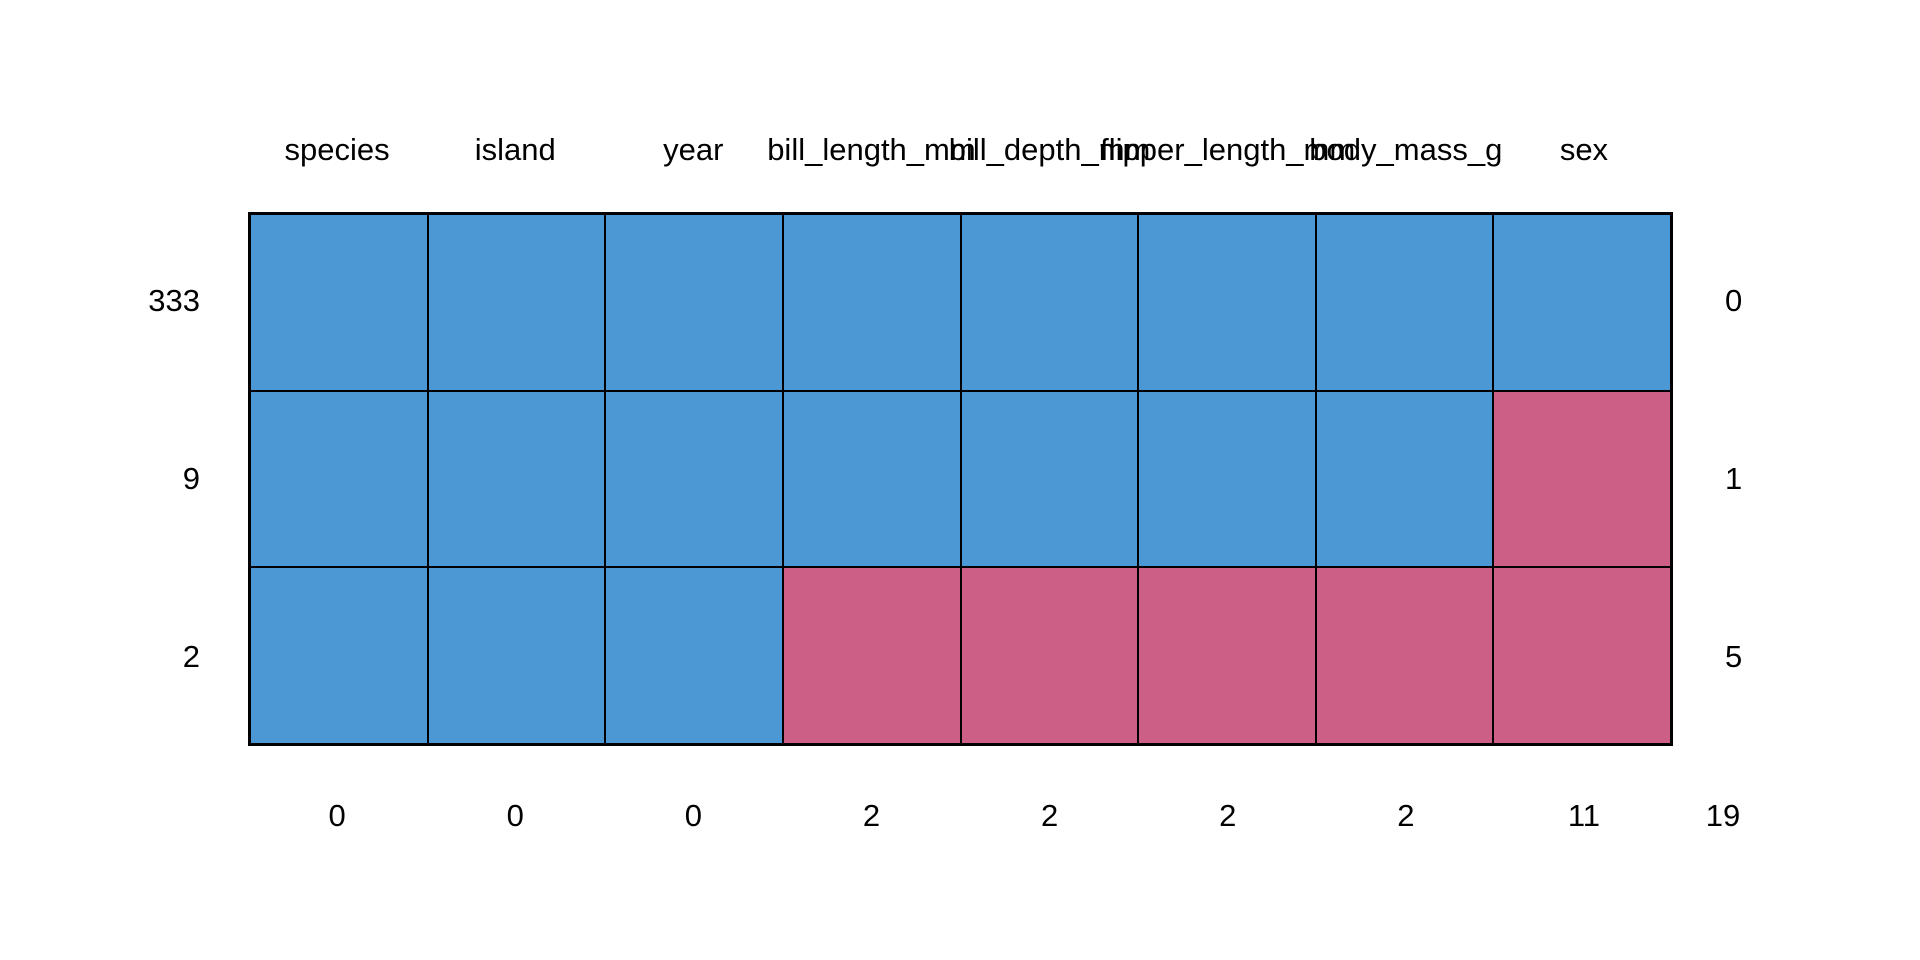  What do you see at coordinates (516, 302) in the screenshot?
I see `cell-island-pattern-1-observed` at bounding box center [516, 302].